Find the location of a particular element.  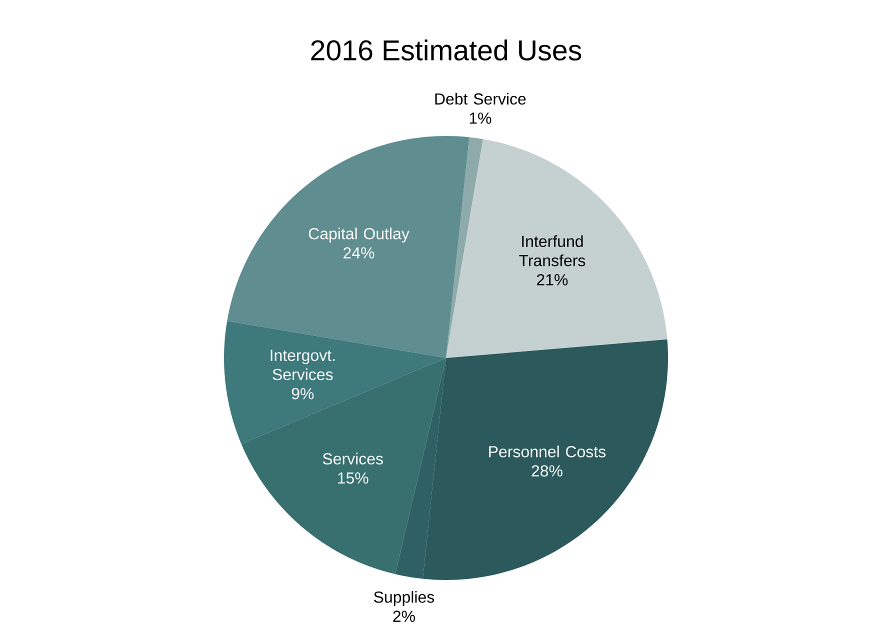

data-label: 28% is located at coordinates (547, 471).